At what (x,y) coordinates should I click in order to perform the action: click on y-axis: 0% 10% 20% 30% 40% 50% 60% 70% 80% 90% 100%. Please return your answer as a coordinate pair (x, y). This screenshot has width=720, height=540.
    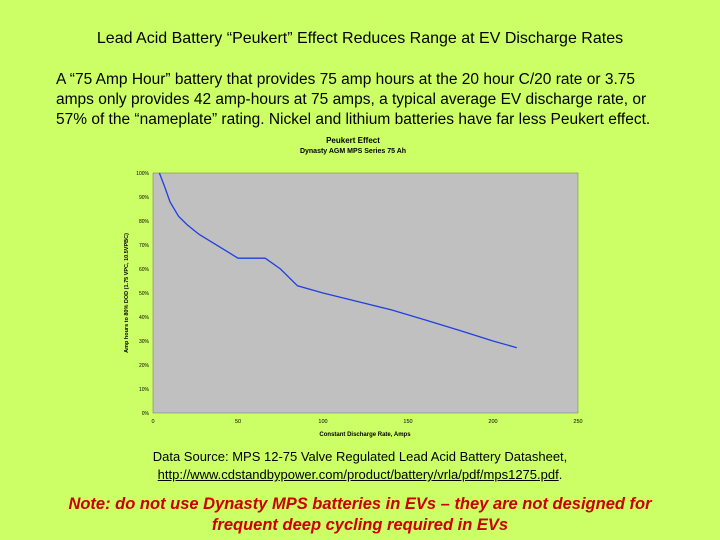
    Looking at the image, I should click on (142, 294).